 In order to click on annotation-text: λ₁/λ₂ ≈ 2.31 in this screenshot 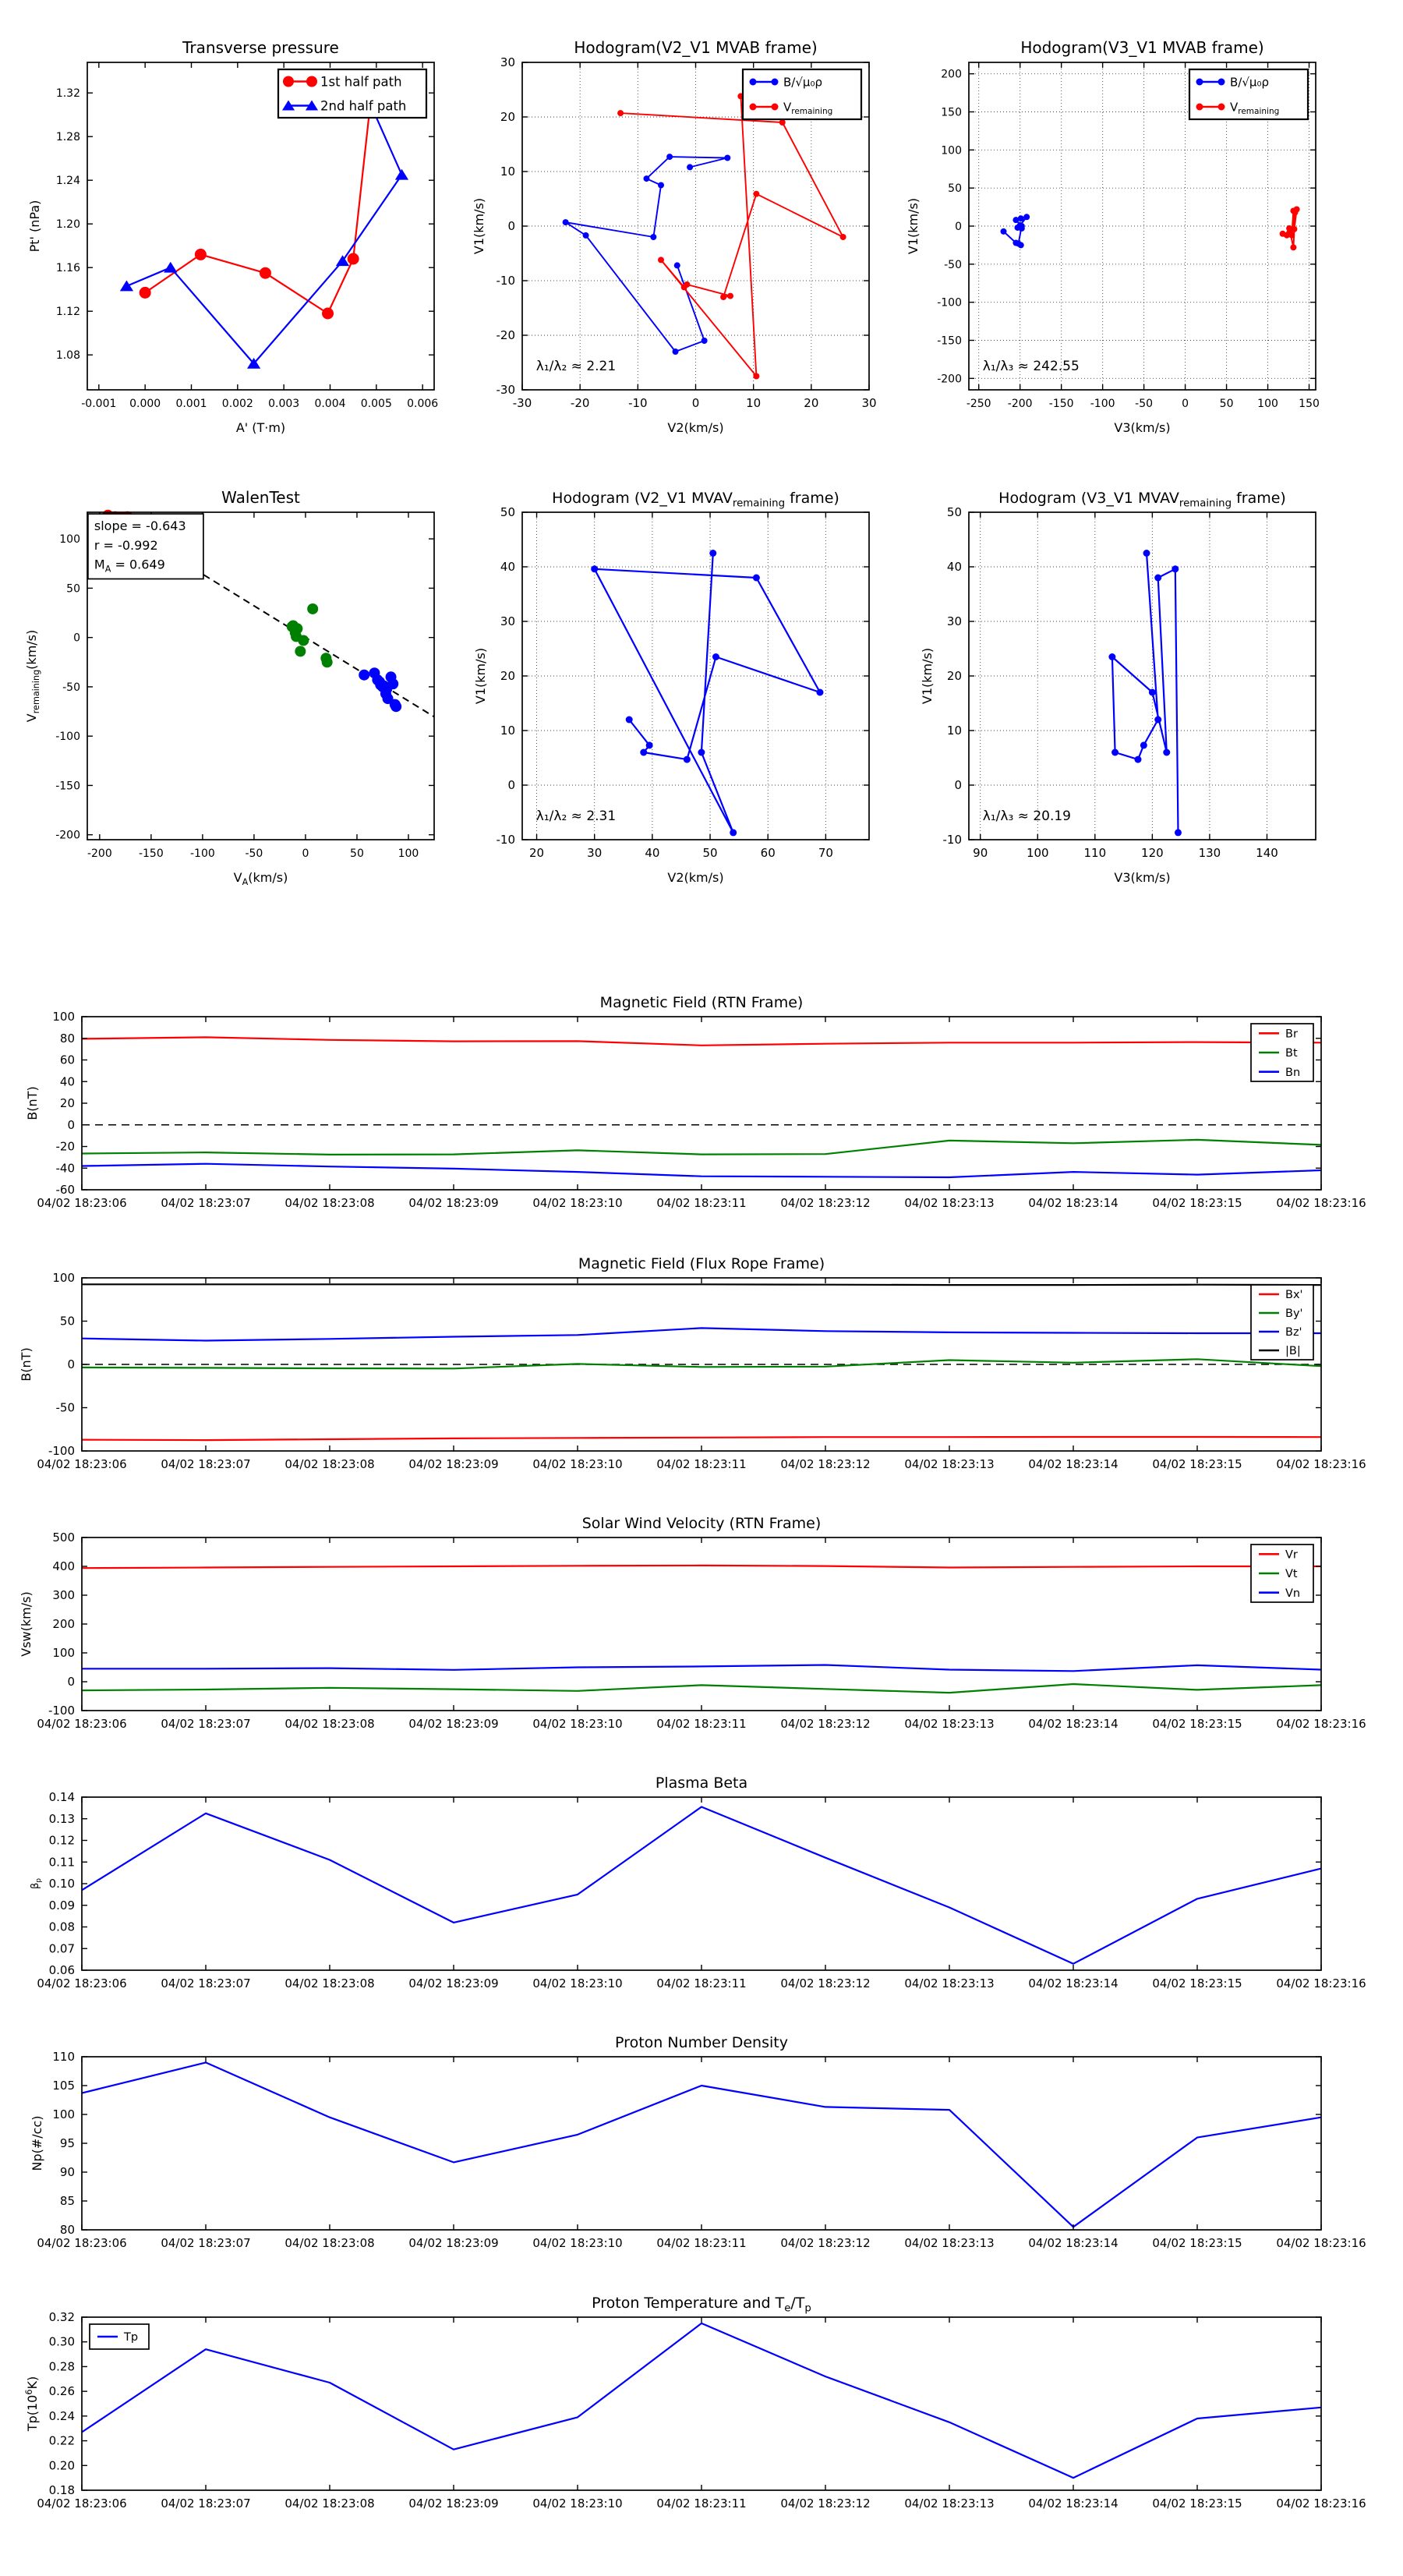, I will do `click(576, 816)`.